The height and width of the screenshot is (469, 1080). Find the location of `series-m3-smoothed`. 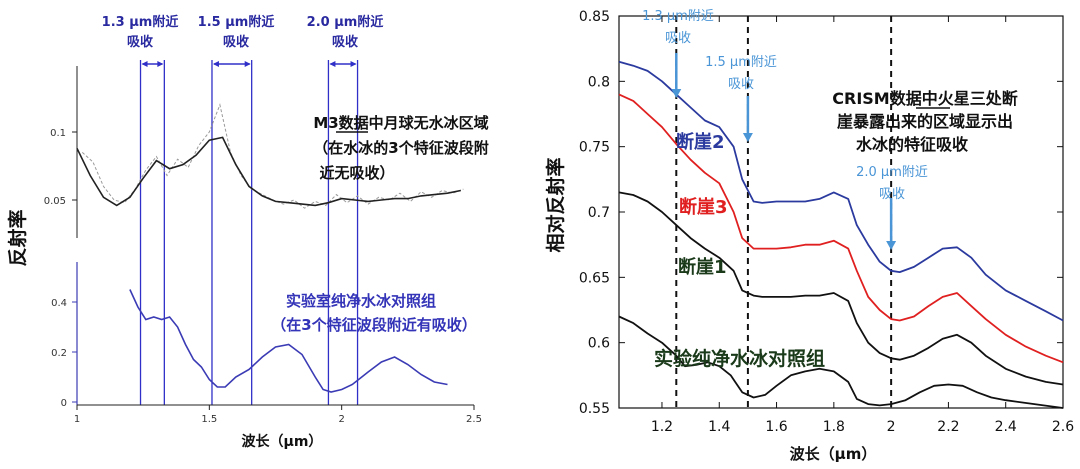

series-m3-smoothed is located at coordinates (268, 171).